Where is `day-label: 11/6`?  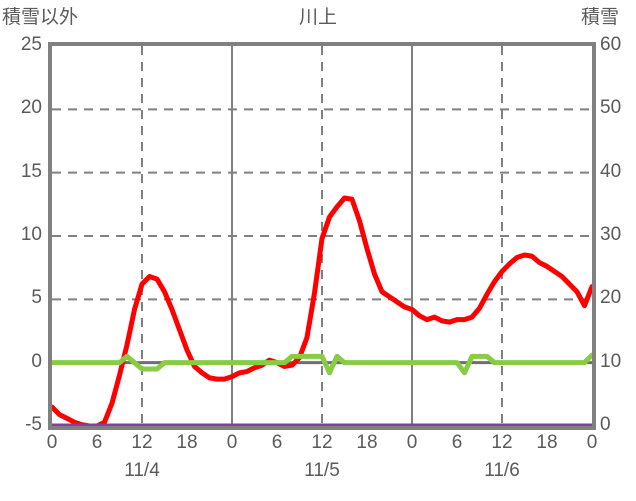
day-label: 11/6 is located at coordinates (502, 470).